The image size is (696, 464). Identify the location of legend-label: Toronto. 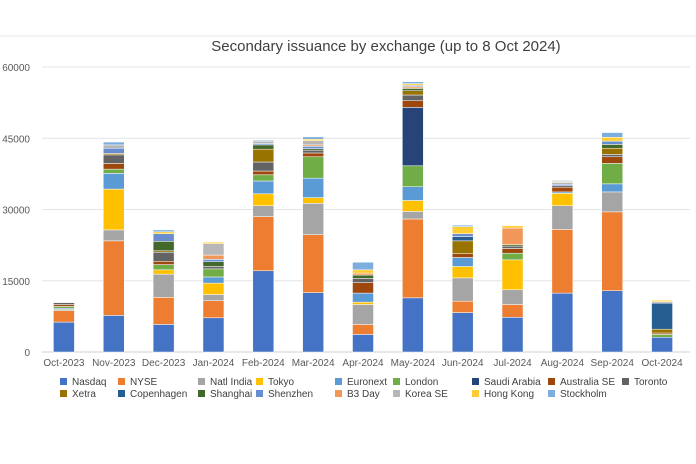
(651, 382).